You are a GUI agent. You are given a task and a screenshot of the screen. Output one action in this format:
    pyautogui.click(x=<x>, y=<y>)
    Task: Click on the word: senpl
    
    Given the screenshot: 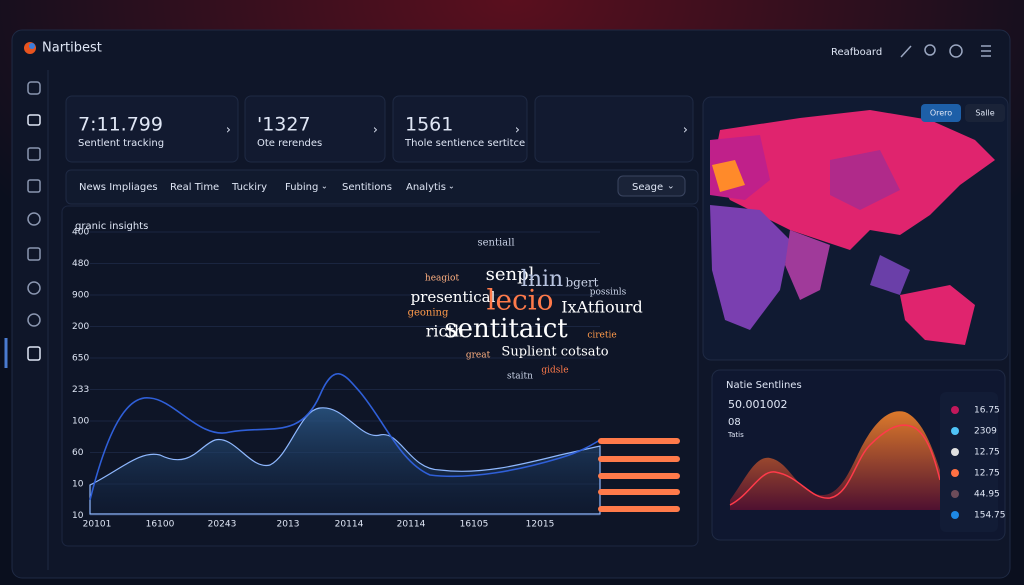 What is the action you would take?
    pyautogui.click(x=510, y=274)
    